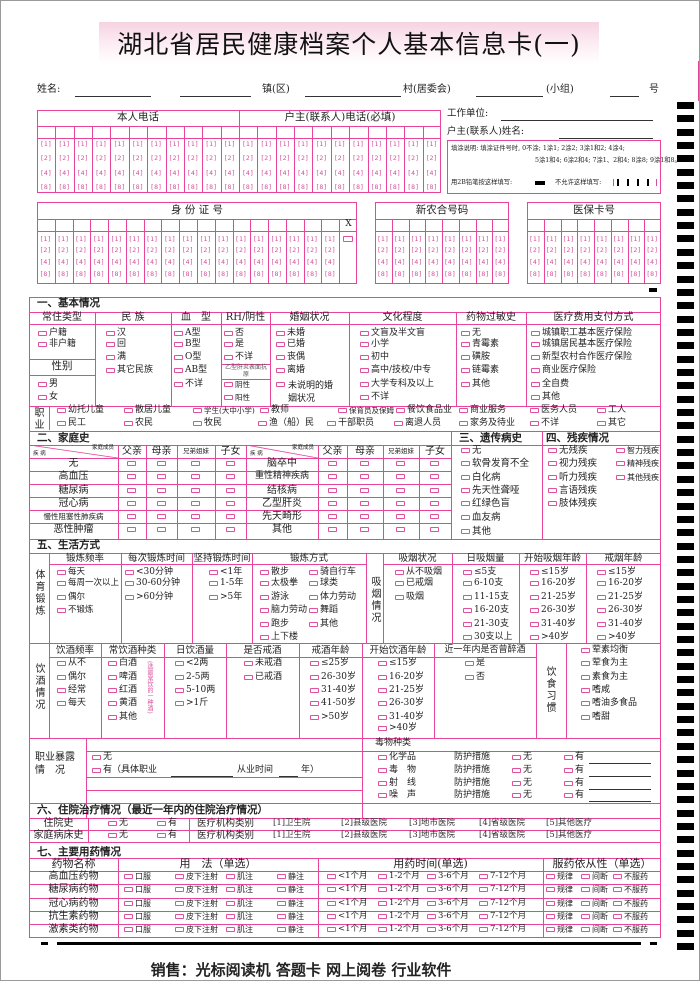  Describe the element at coordinates (569, 823) in the screenshot. I see `facility-option: [5]其他医疗` at that location.